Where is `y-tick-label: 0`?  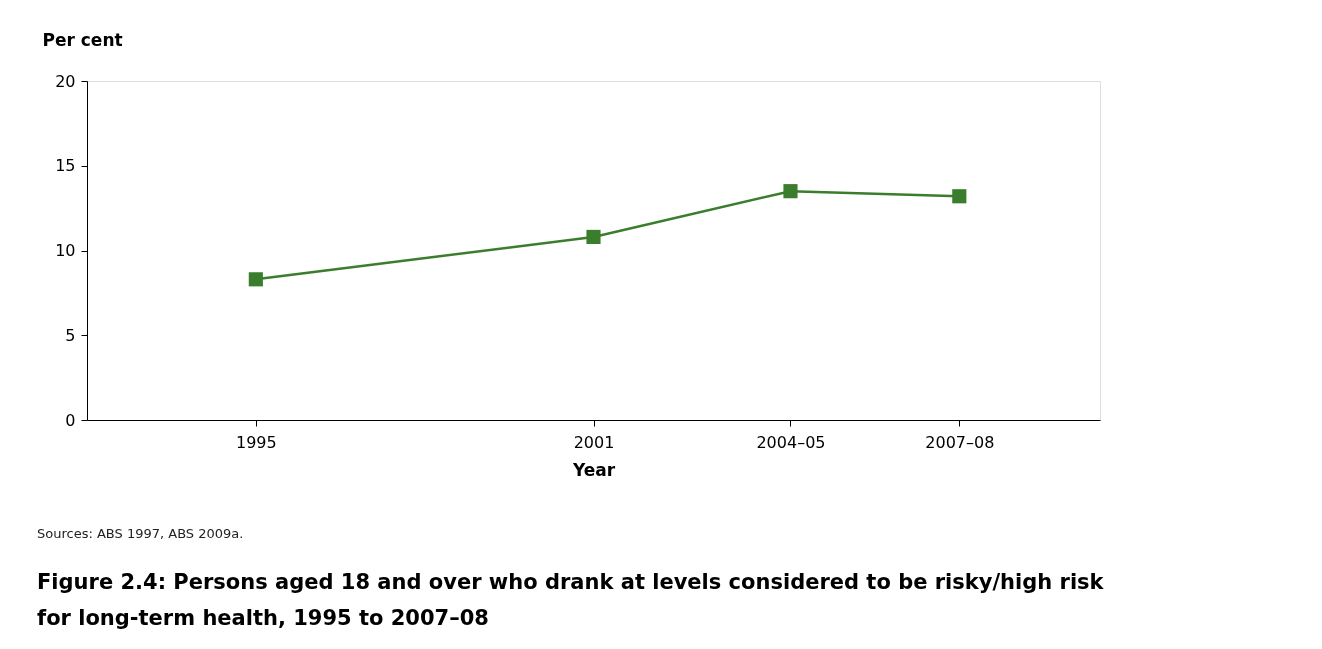
y-tick-label: 0 is located at coordinates (70, 420).